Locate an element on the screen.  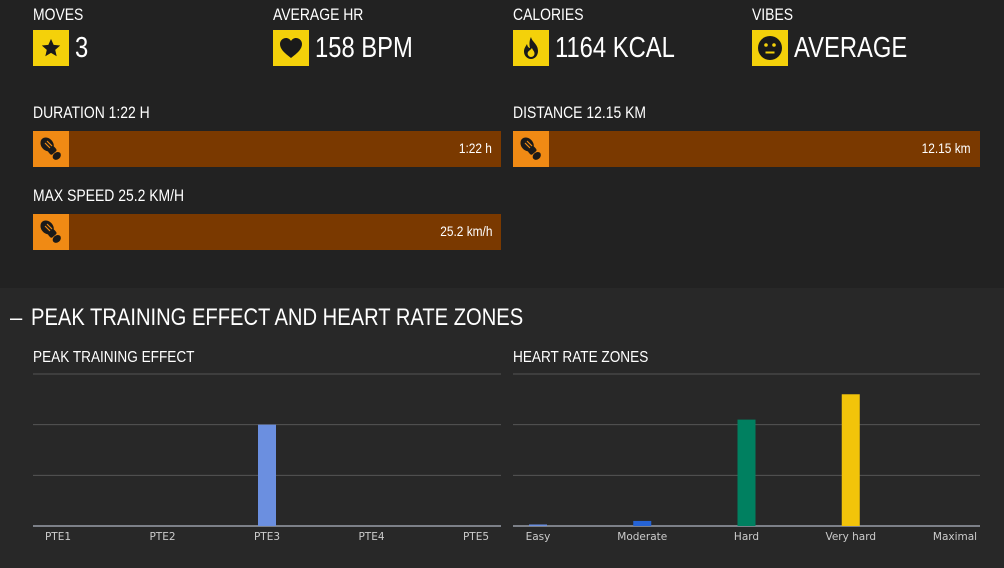
tick-label: PTE1 is located at coordinates (58, 537).